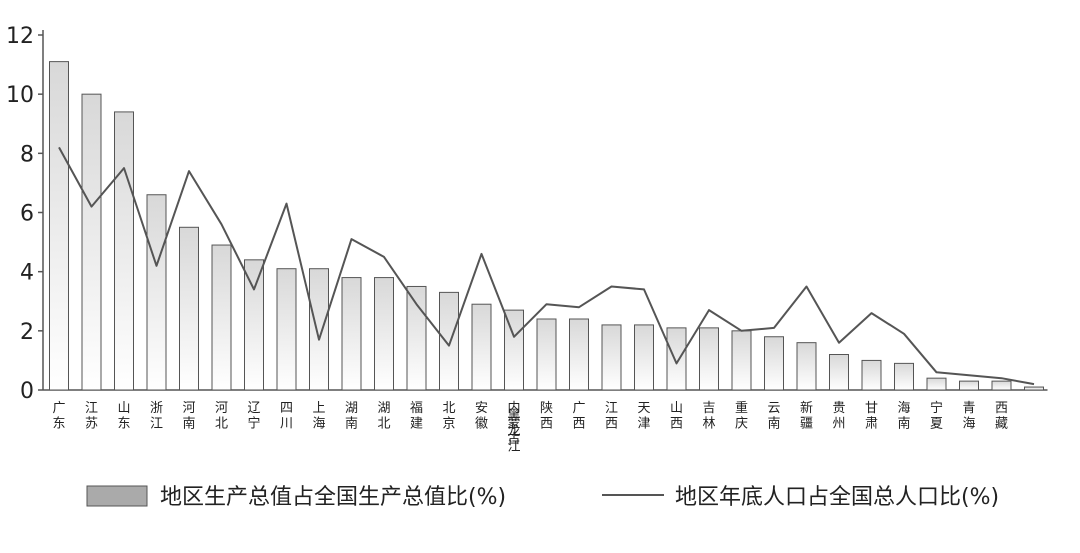 The height and width of the screenshot is (553, 1080). Describe the element at coordinates (741, 408) in the screenshot. I see `x-tick-char: 重` at that location.